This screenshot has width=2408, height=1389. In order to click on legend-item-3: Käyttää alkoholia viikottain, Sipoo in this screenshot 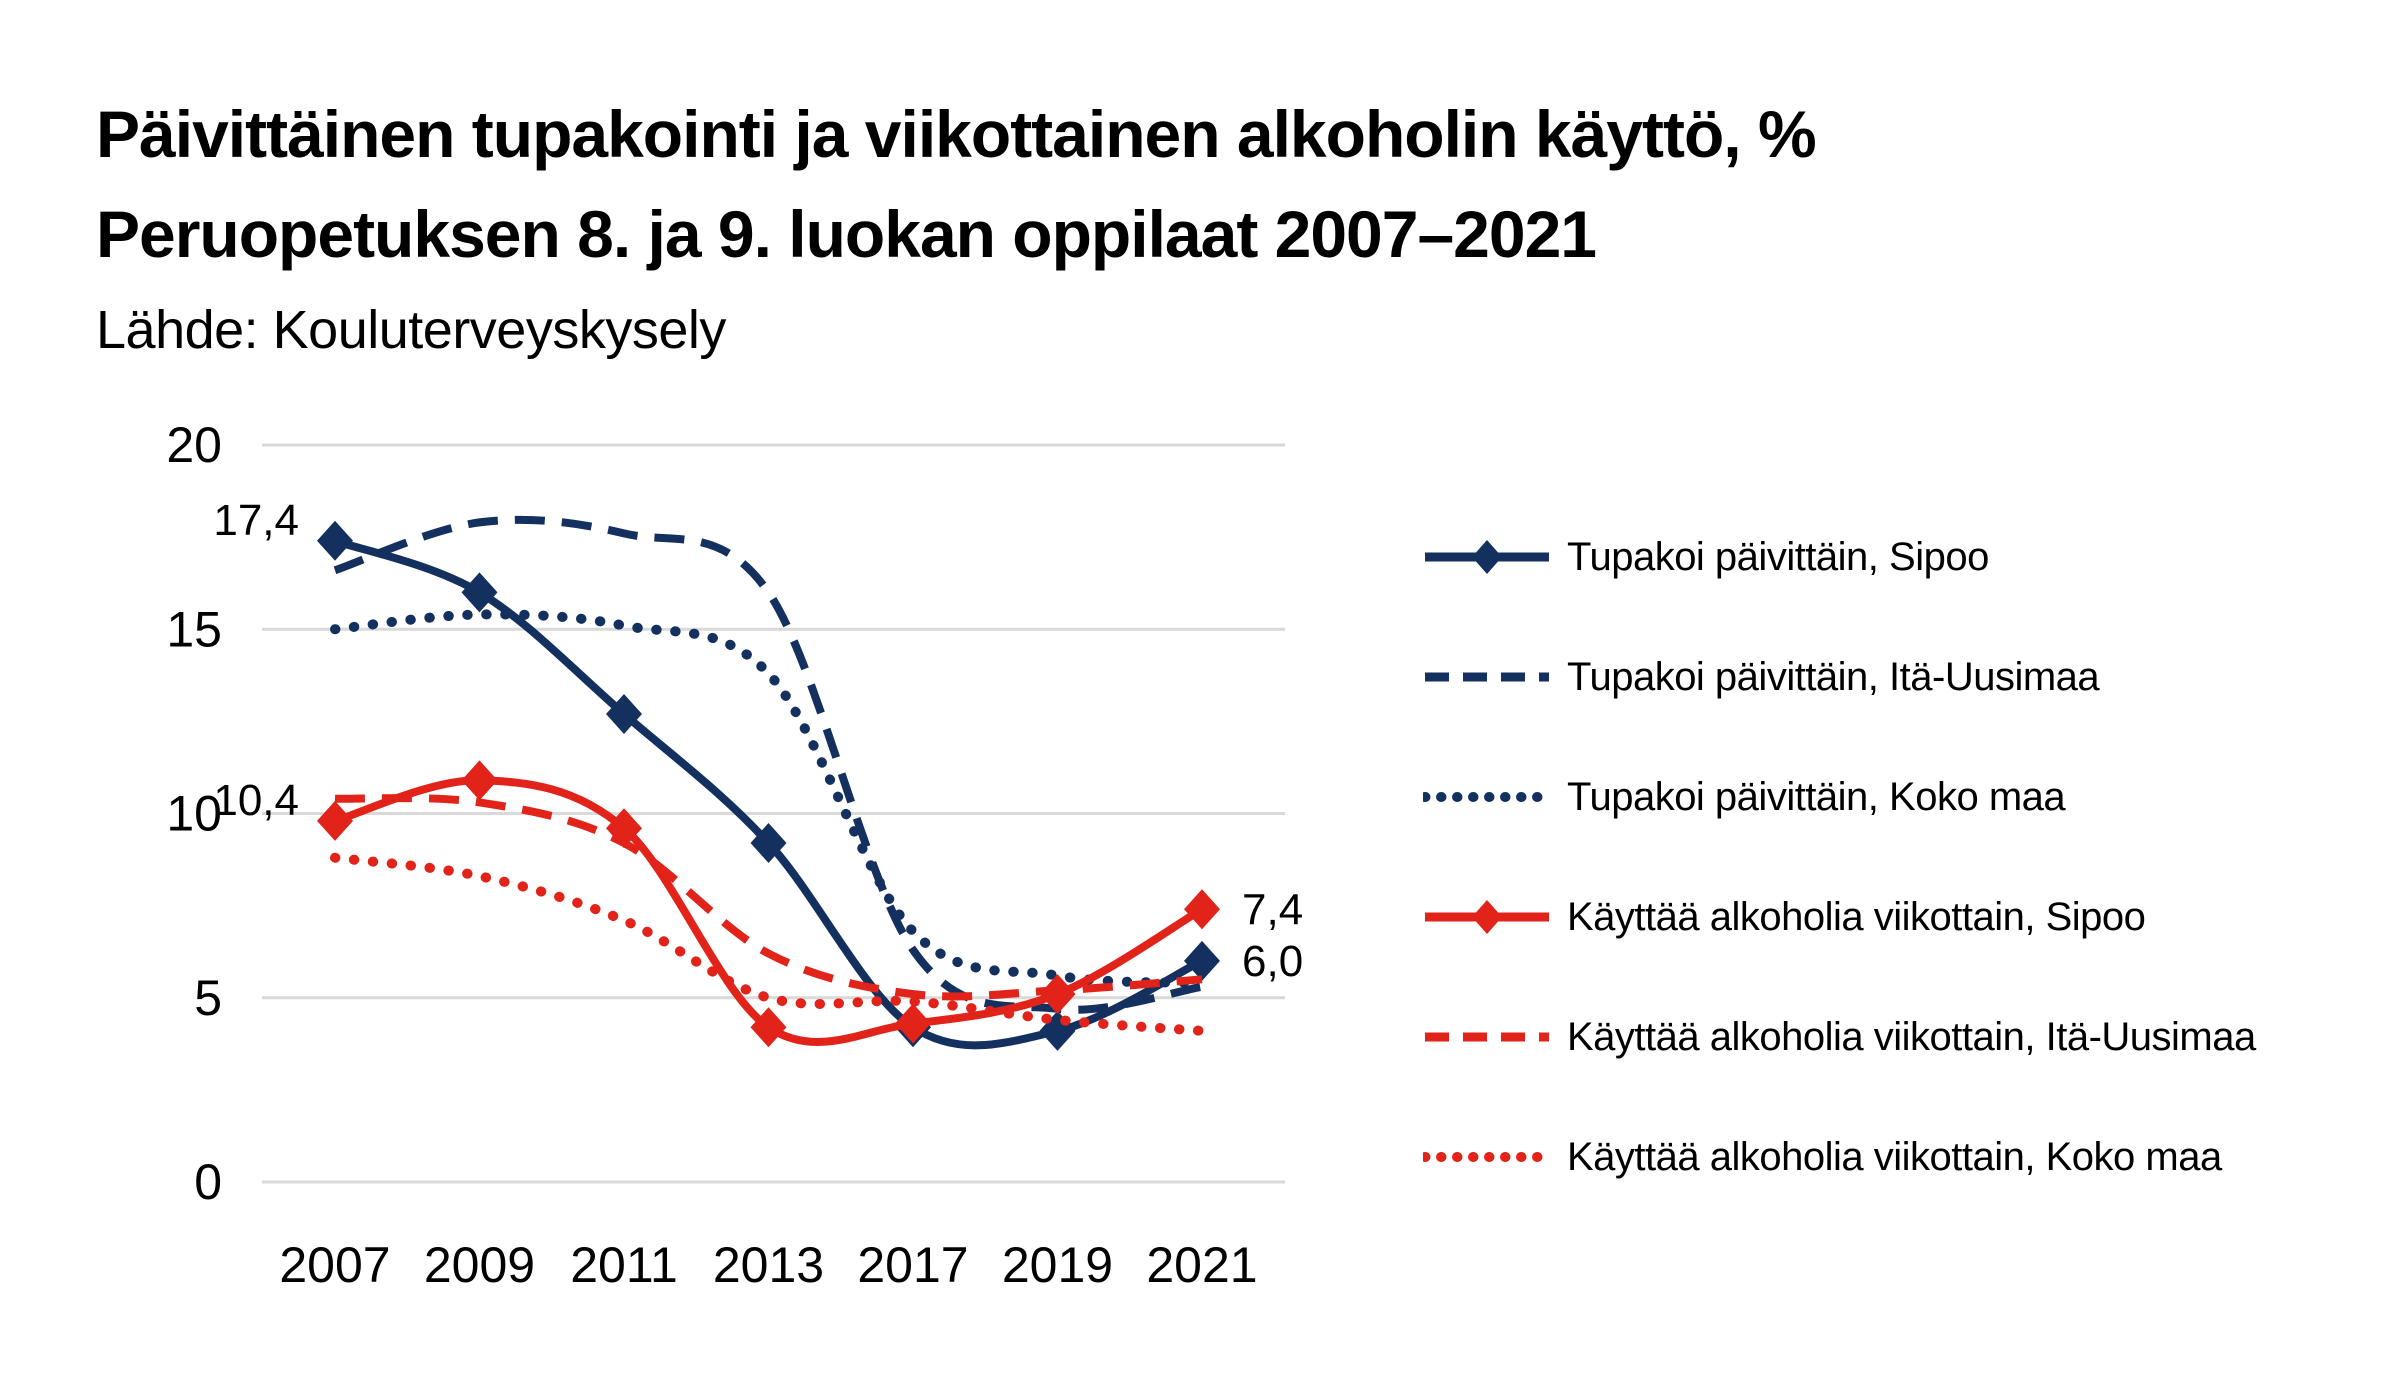, I will do `click(1903, 917)`.